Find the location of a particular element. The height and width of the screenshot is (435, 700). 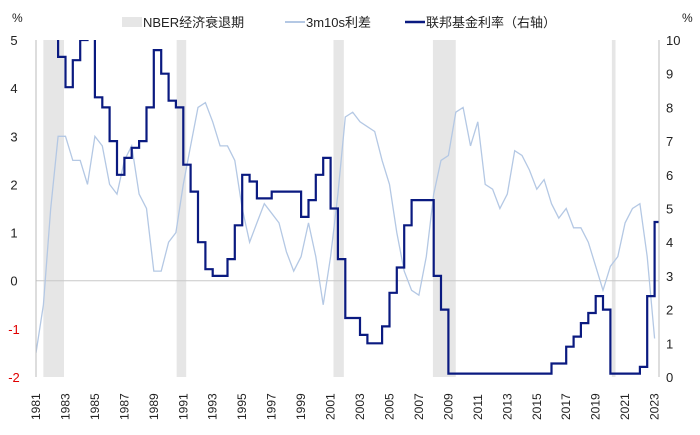

x-tick-label: 2021 is located at coordinates (625, 406).